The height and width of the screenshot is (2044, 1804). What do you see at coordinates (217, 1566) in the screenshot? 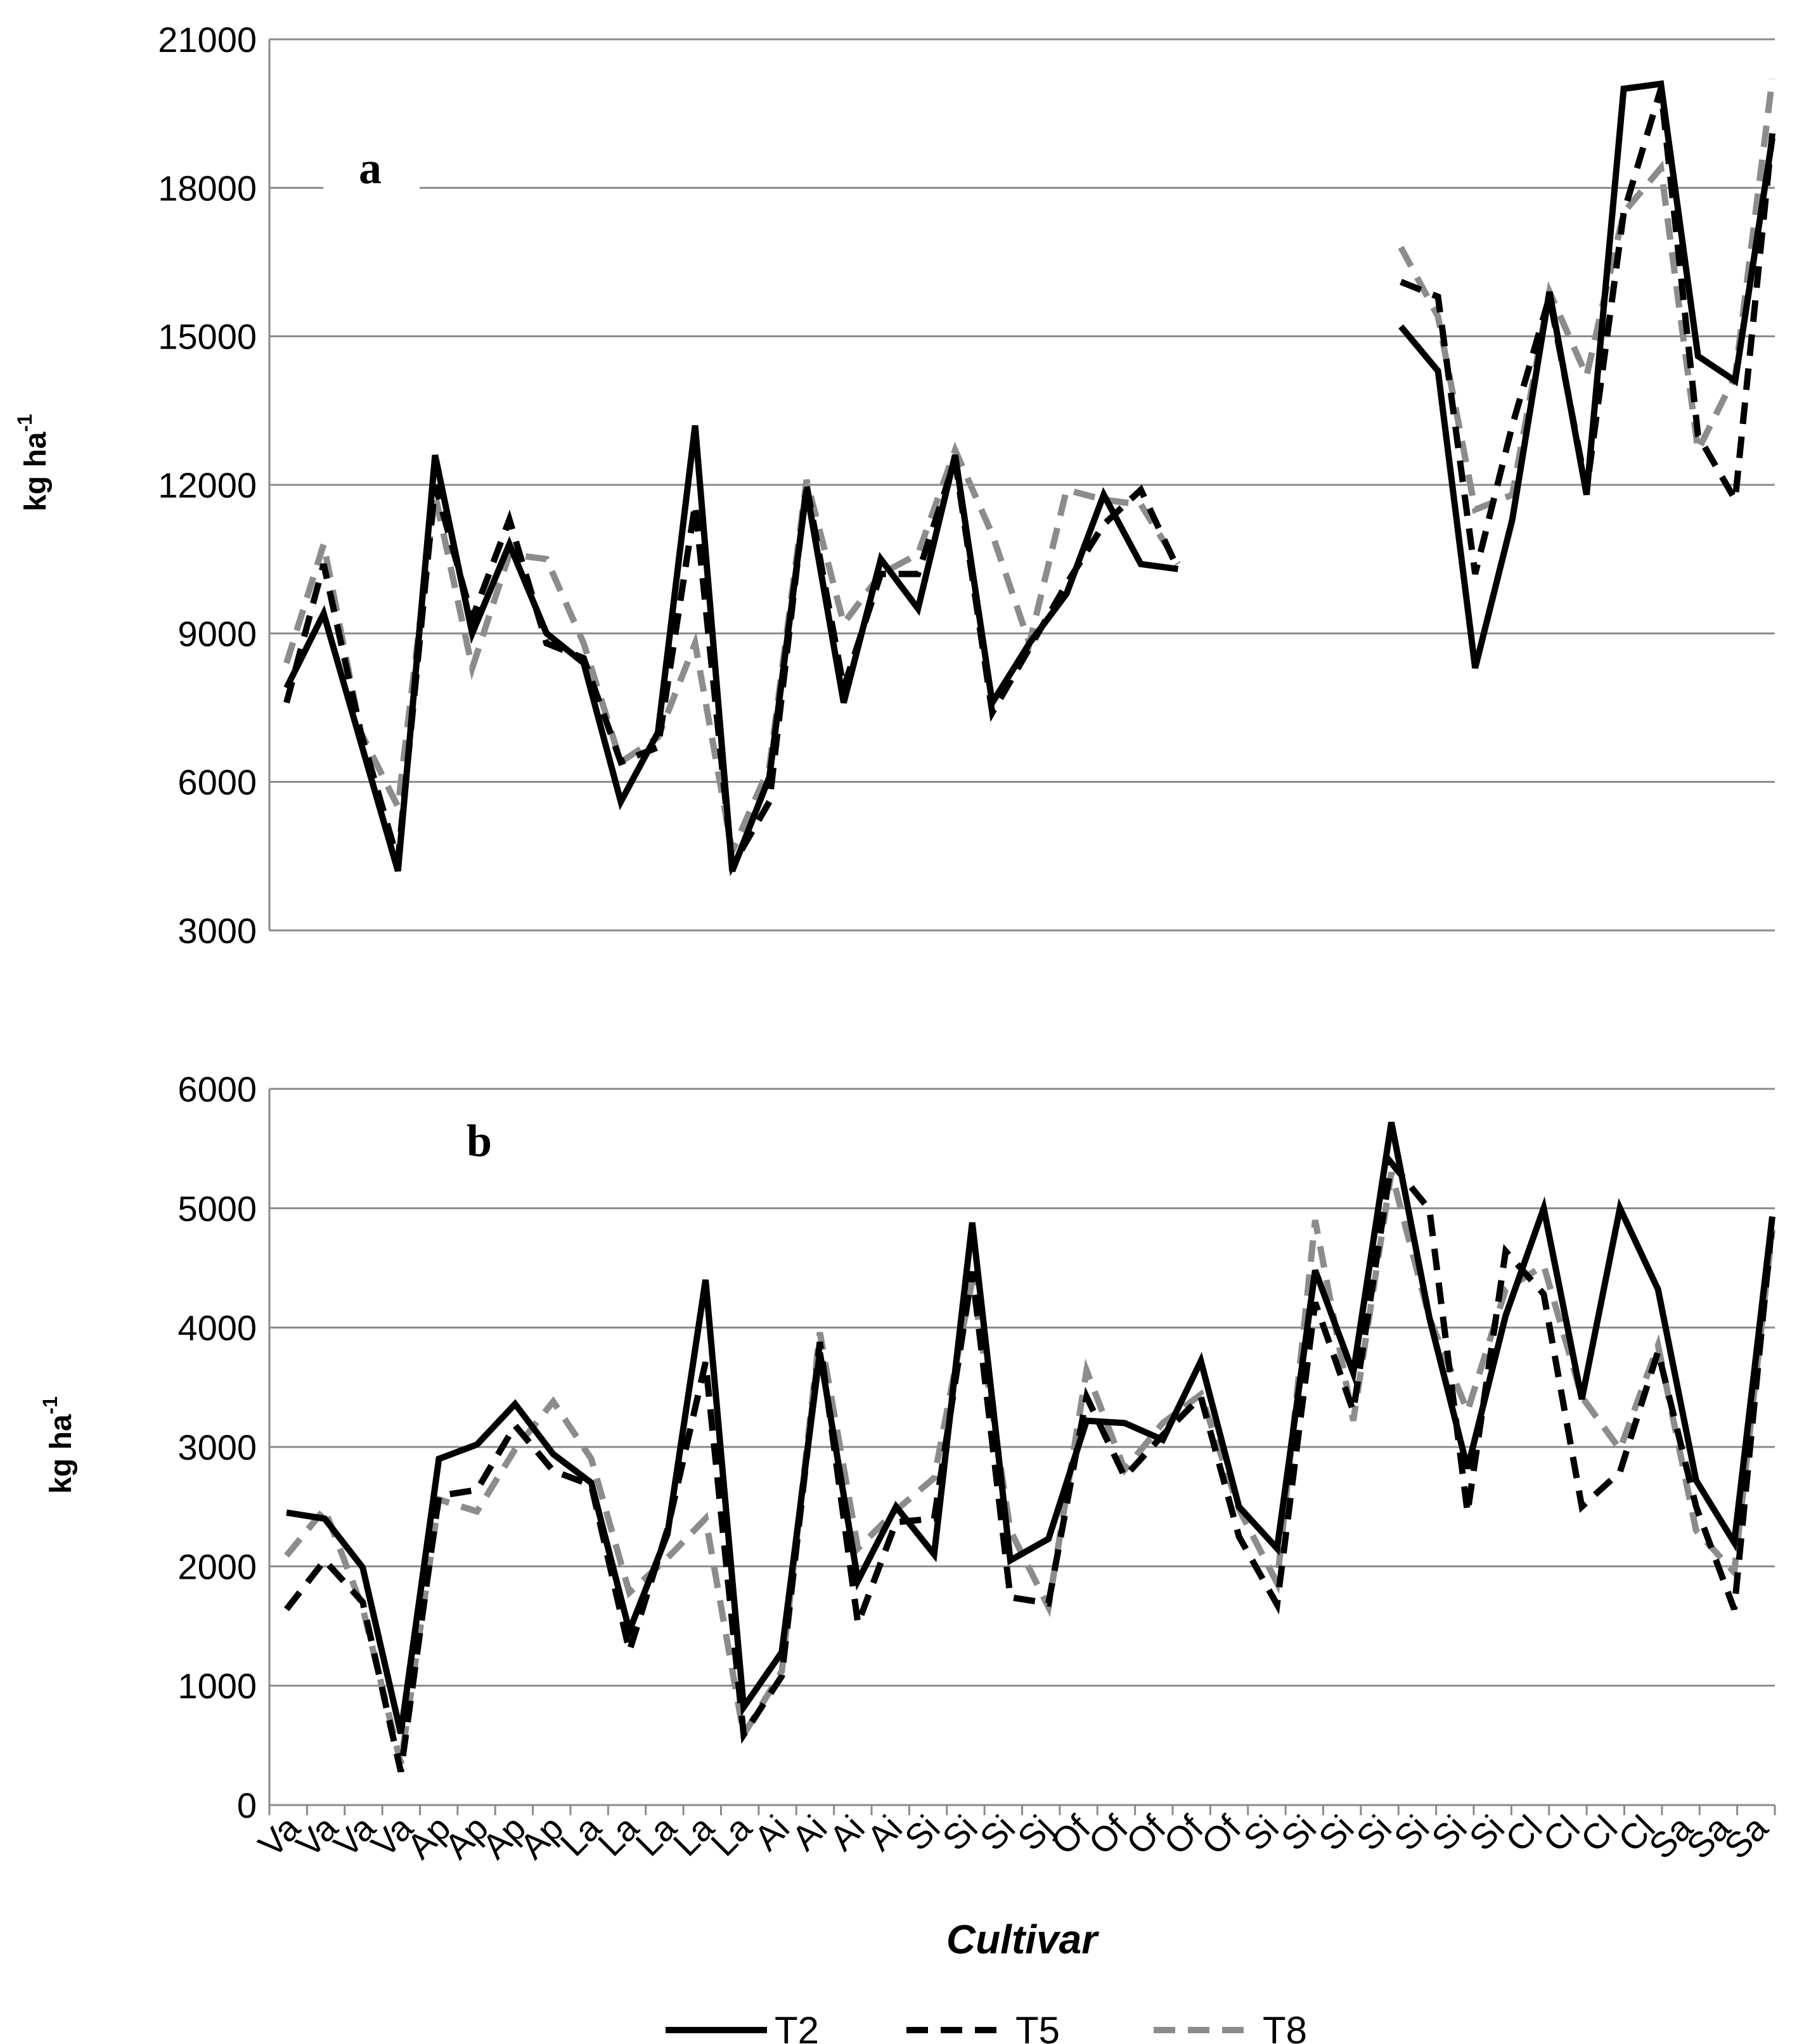
I see `panel-b-y-tick-label: 2000` at bounding box center [217, 1566].